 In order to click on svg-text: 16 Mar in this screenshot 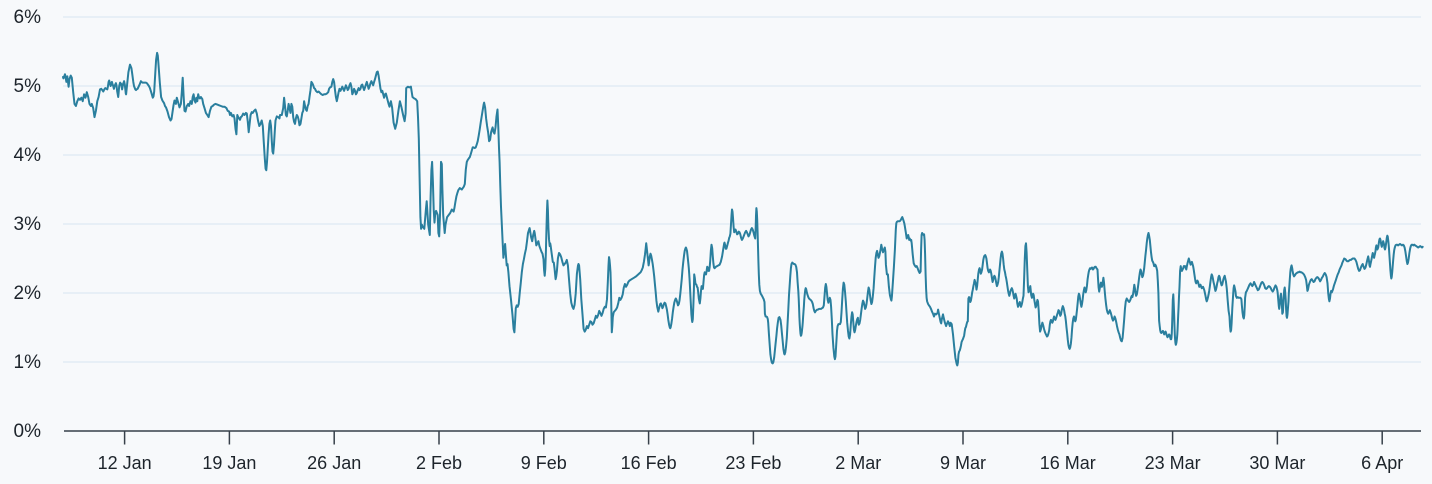, I will do `click(1068, 463)`.